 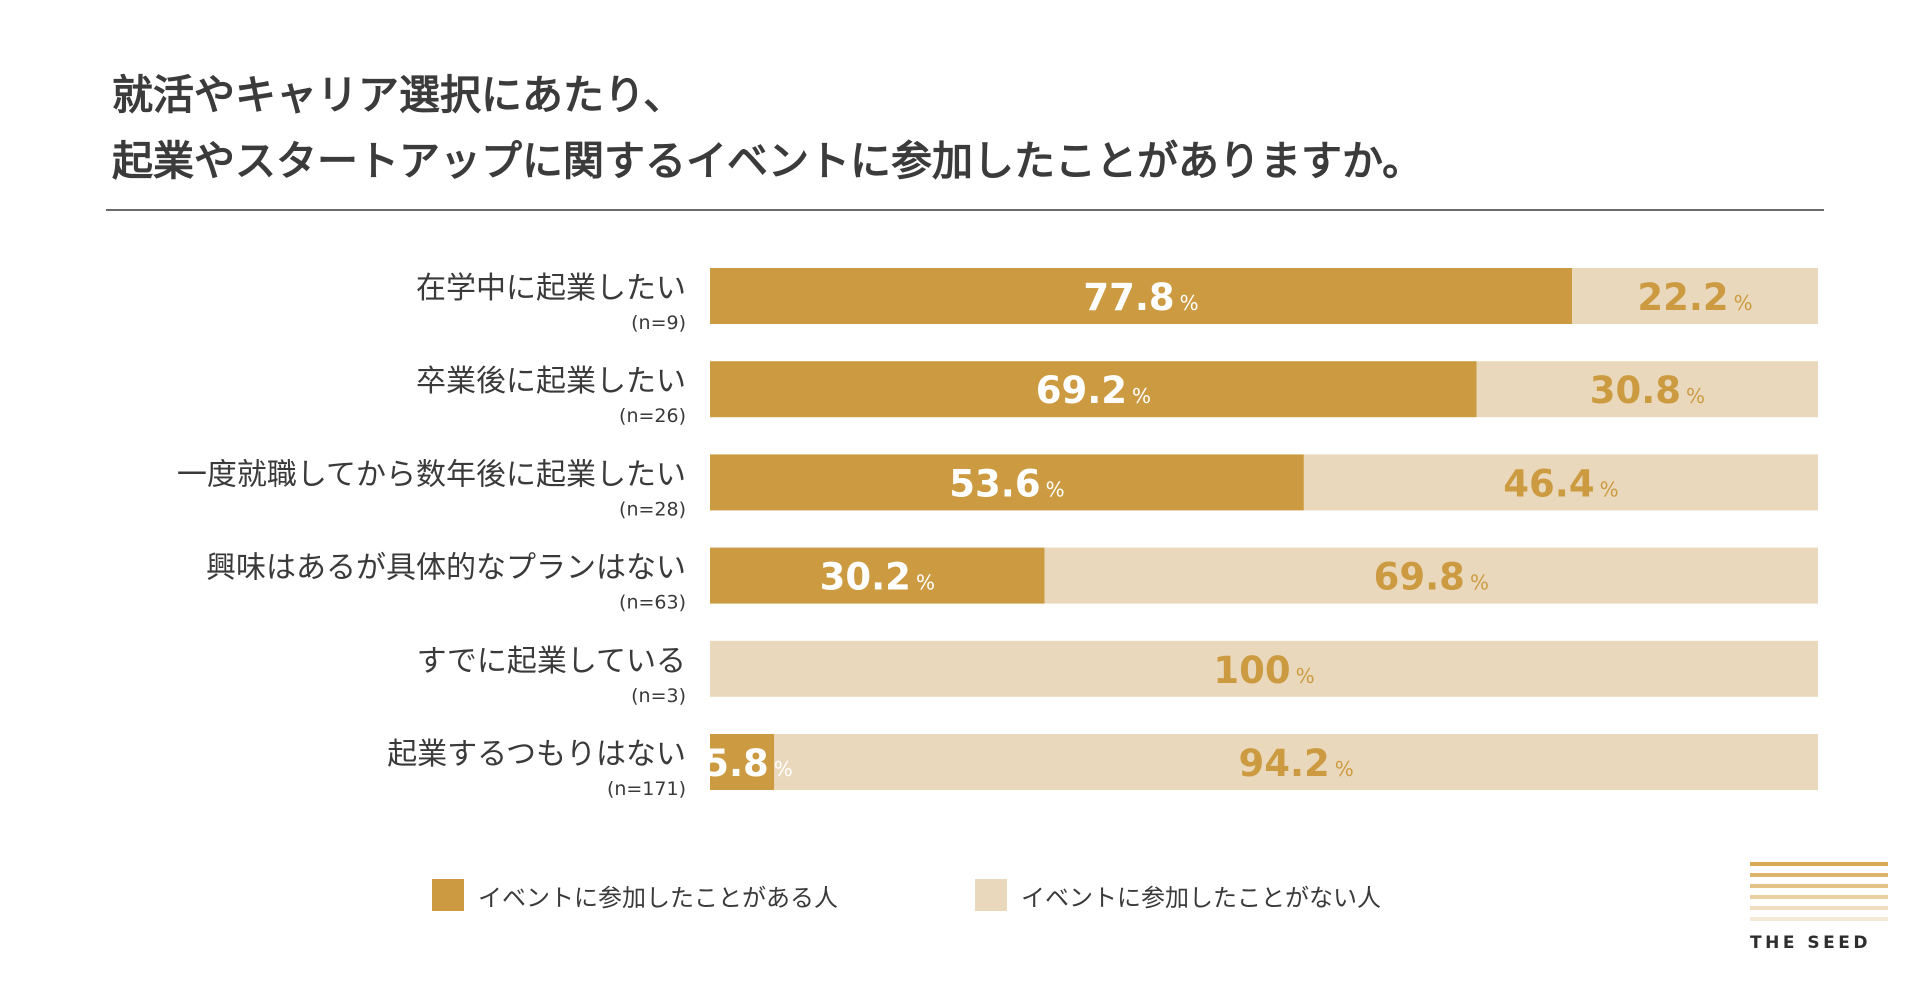 What do you see at coordinates (551, 288) in the screenshot?
I see `category-label: 在学中に起業したい` at bounding box center [551, 288].